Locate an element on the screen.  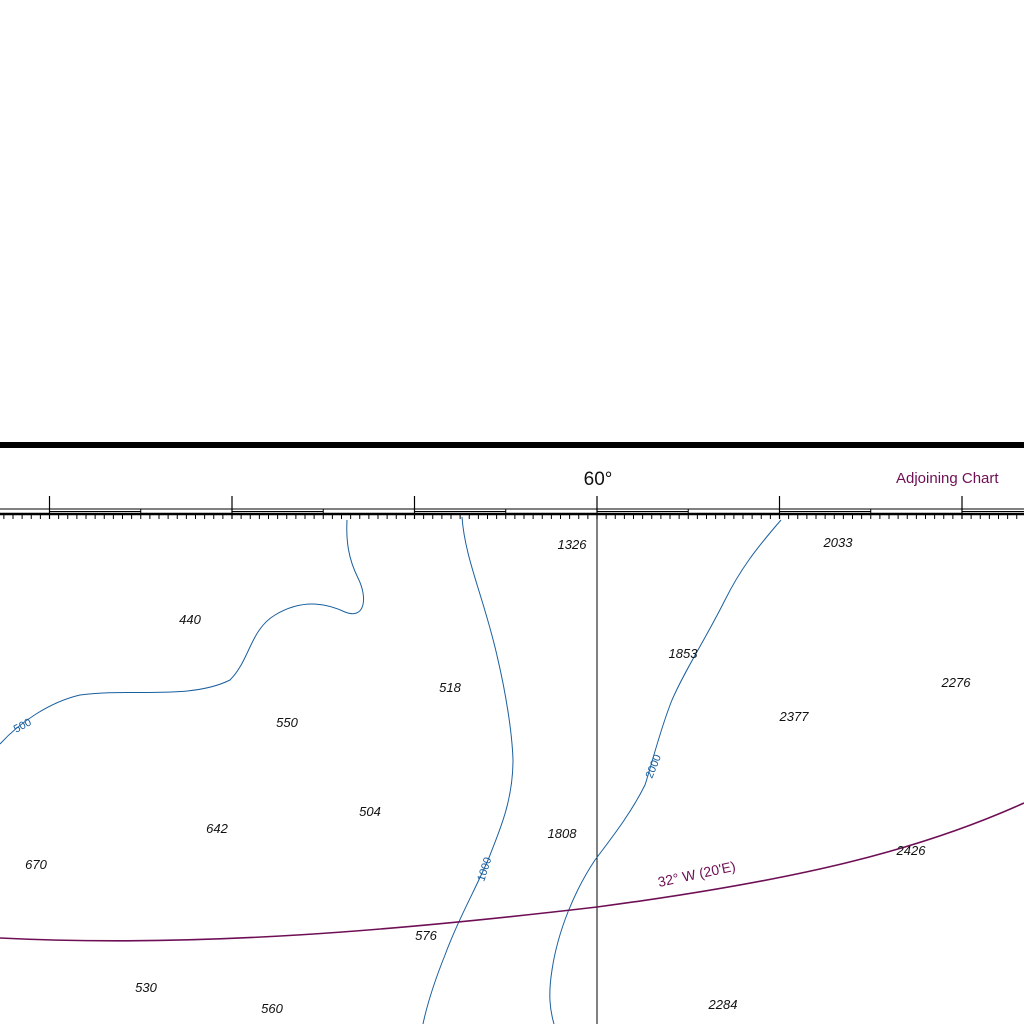
adjoining-chart-link: Adjoining Chart is located at coordinates (947, 478).